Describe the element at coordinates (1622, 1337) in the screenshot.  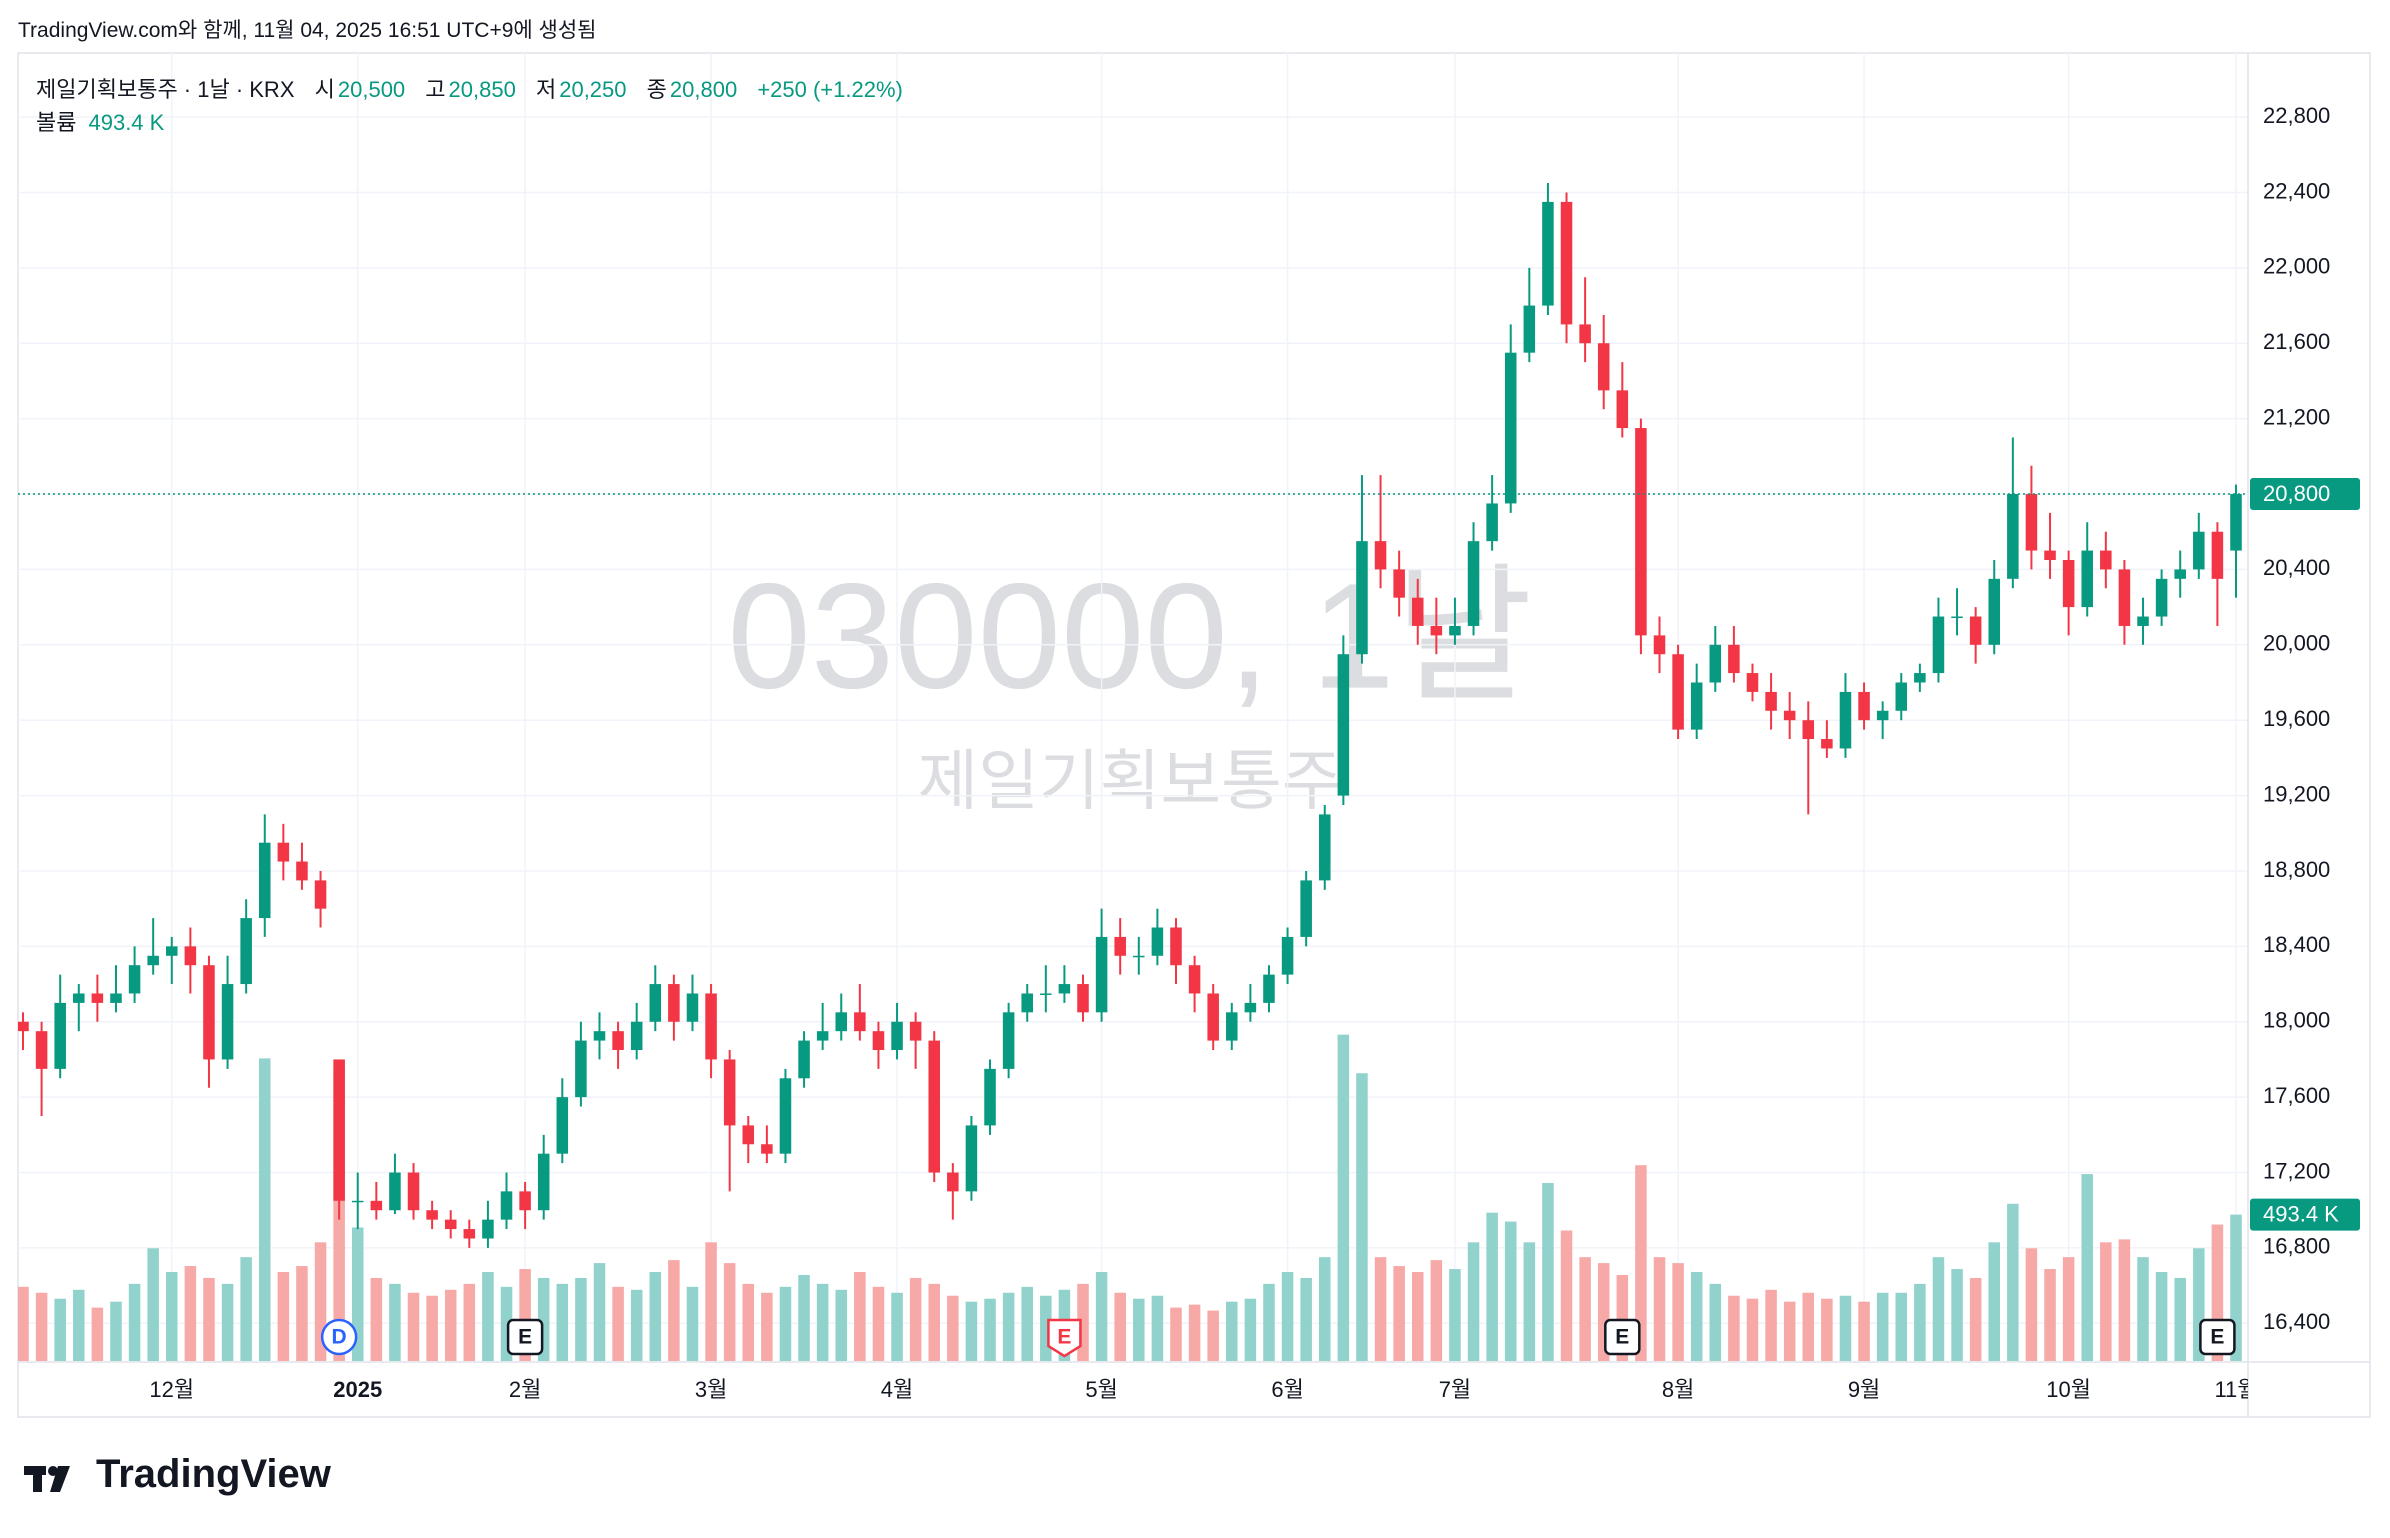
I see `event-label: E` at that location.